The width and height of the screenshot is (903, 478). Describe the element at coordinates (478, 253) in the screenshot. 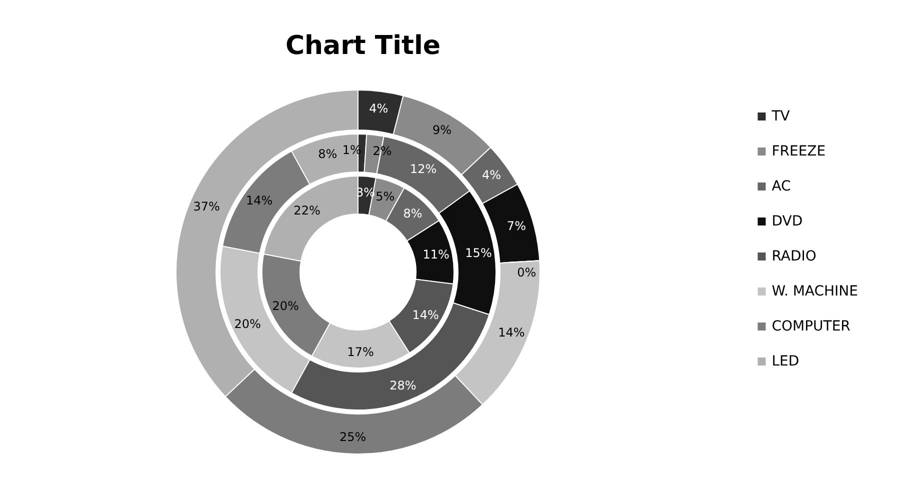

I see `data-label: 15%` at that location.